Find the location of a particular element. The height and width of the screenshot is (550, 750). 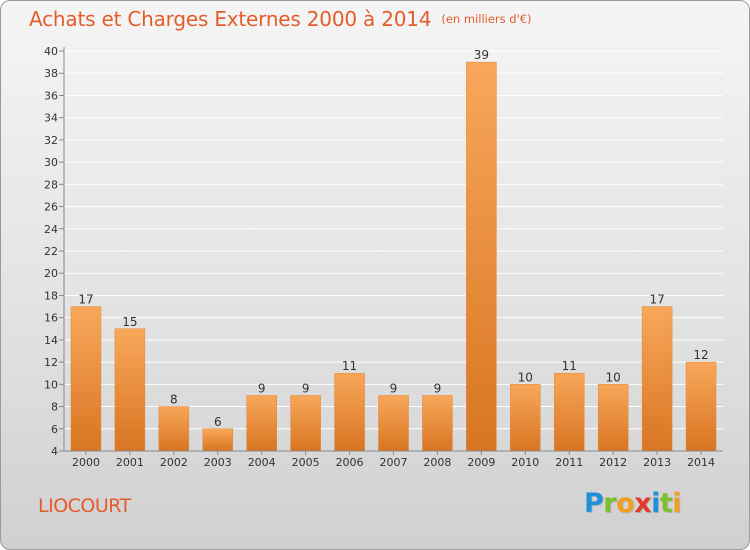

y-tick-label: 36 is located at coordinates (51, 95).